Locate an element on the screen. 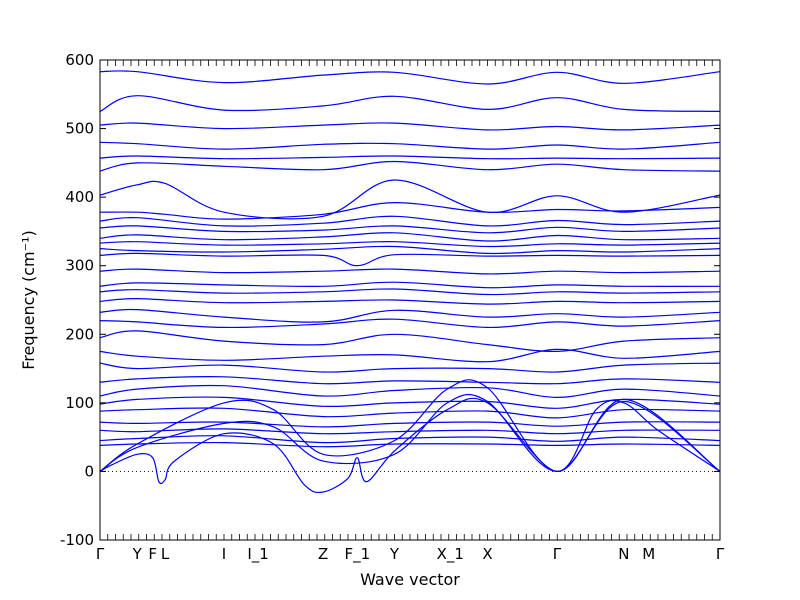 The image size is (800, 600). y-tick-label: -100 is located at coordinates (77, 540).